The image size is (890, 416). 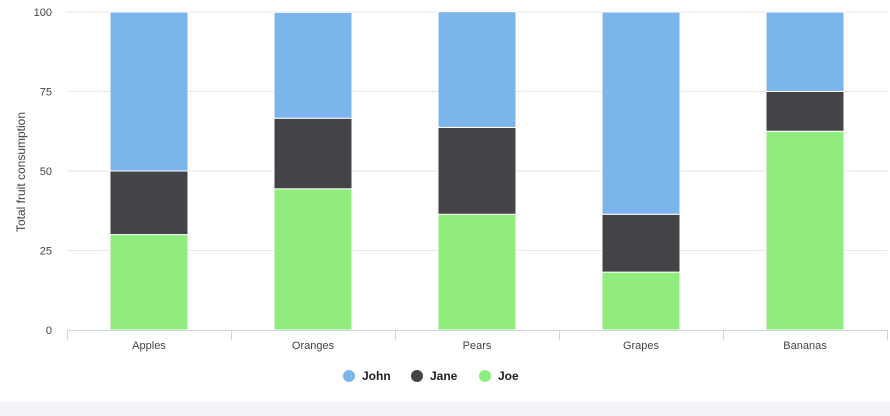 I want to click on y-tick-label-100: 100, so click(x=43, y=13).